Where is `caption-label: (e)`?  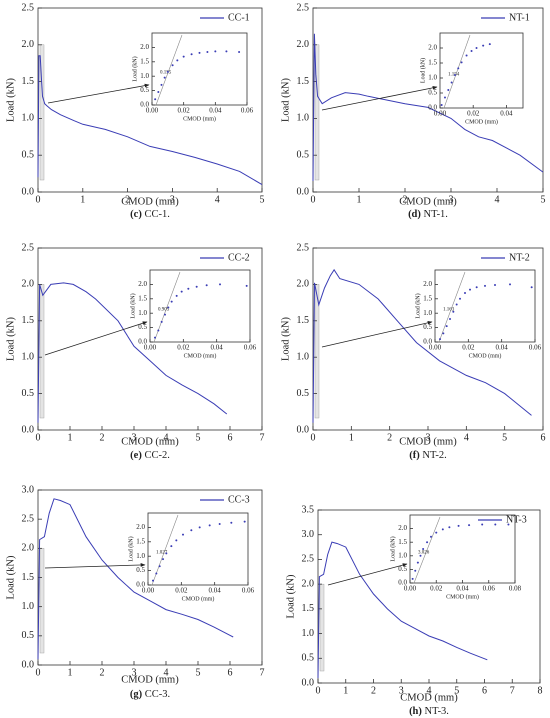
caption-label: (e) is located at coordinates (136, 455).